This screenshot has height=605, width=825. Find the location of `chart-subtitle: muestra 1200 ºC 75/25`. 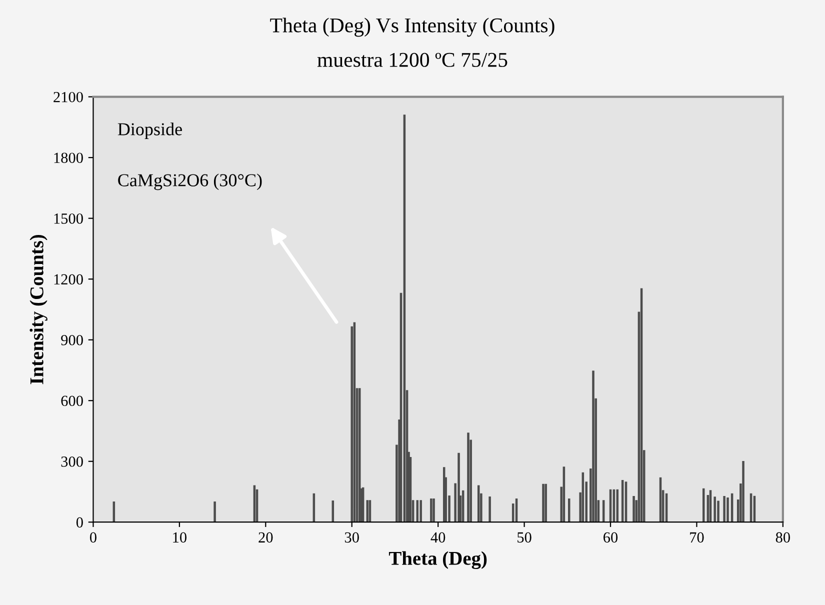

chart-subtitle: muestra 1200 ºC 75/25 is located at coordinates (412, 59).